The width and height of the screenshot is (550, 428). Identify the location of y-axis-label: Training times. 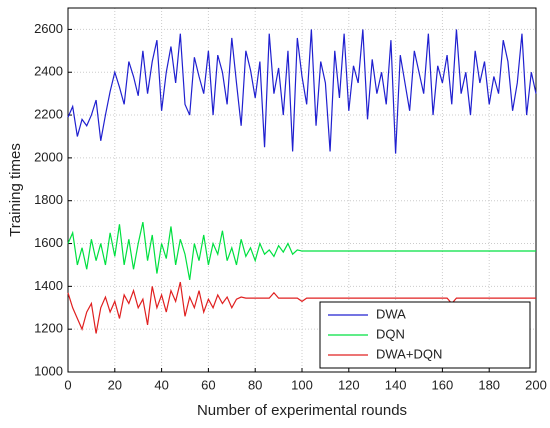
(15, 190).